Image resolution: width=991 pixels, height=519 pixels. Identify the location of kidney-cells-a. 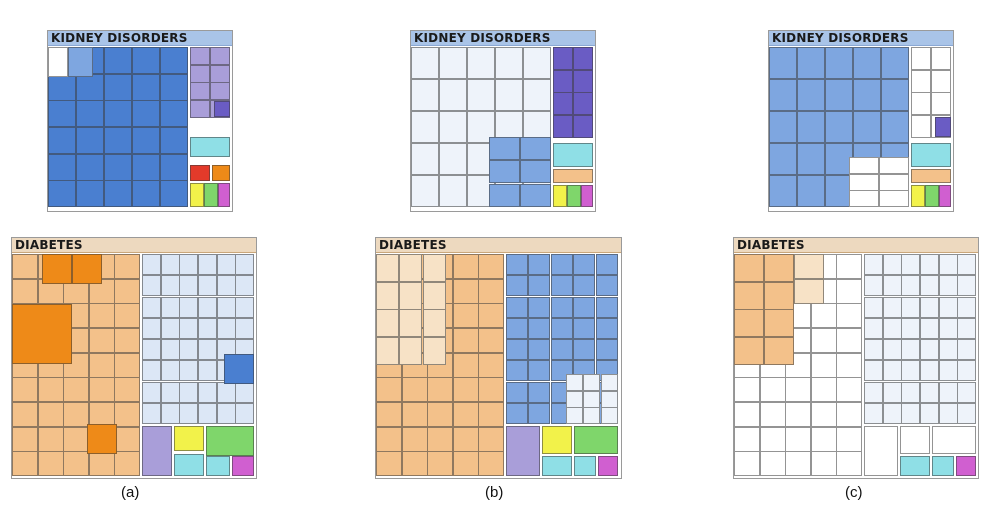
(140, 129).